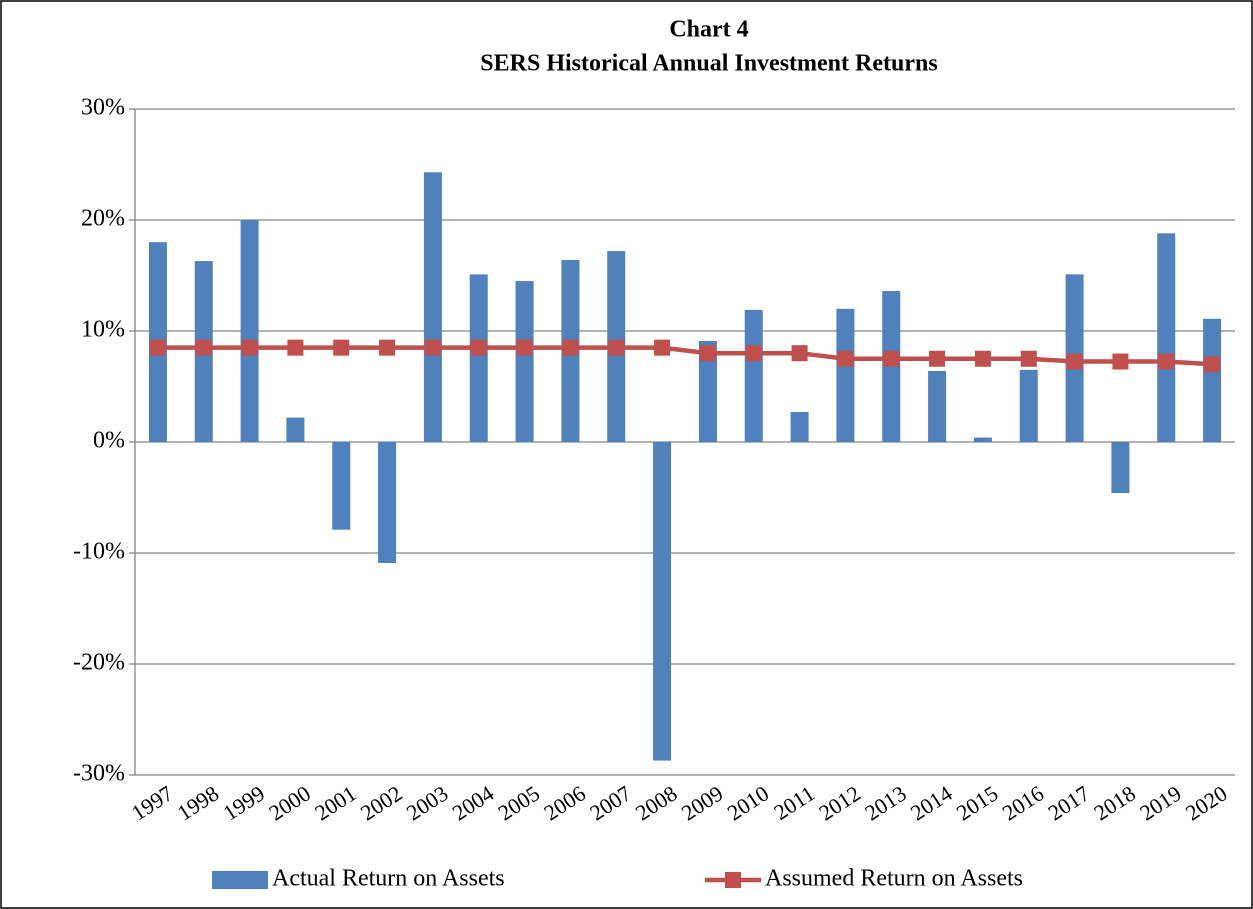 This screenshot has height=909, width=1253. What do you see at coordinates (708, 30) in the screenshot?
I see `chart-title: Chart 4` at bounding box center [708, 30].